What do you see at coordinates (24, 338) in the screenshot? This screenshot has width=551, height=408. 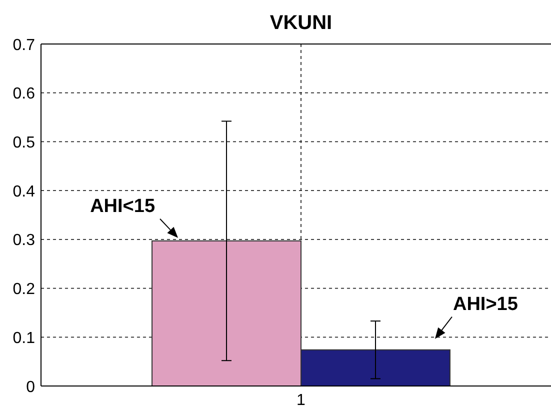 I see `y-tick-label: 0.1` at bounding box center [24, 338].